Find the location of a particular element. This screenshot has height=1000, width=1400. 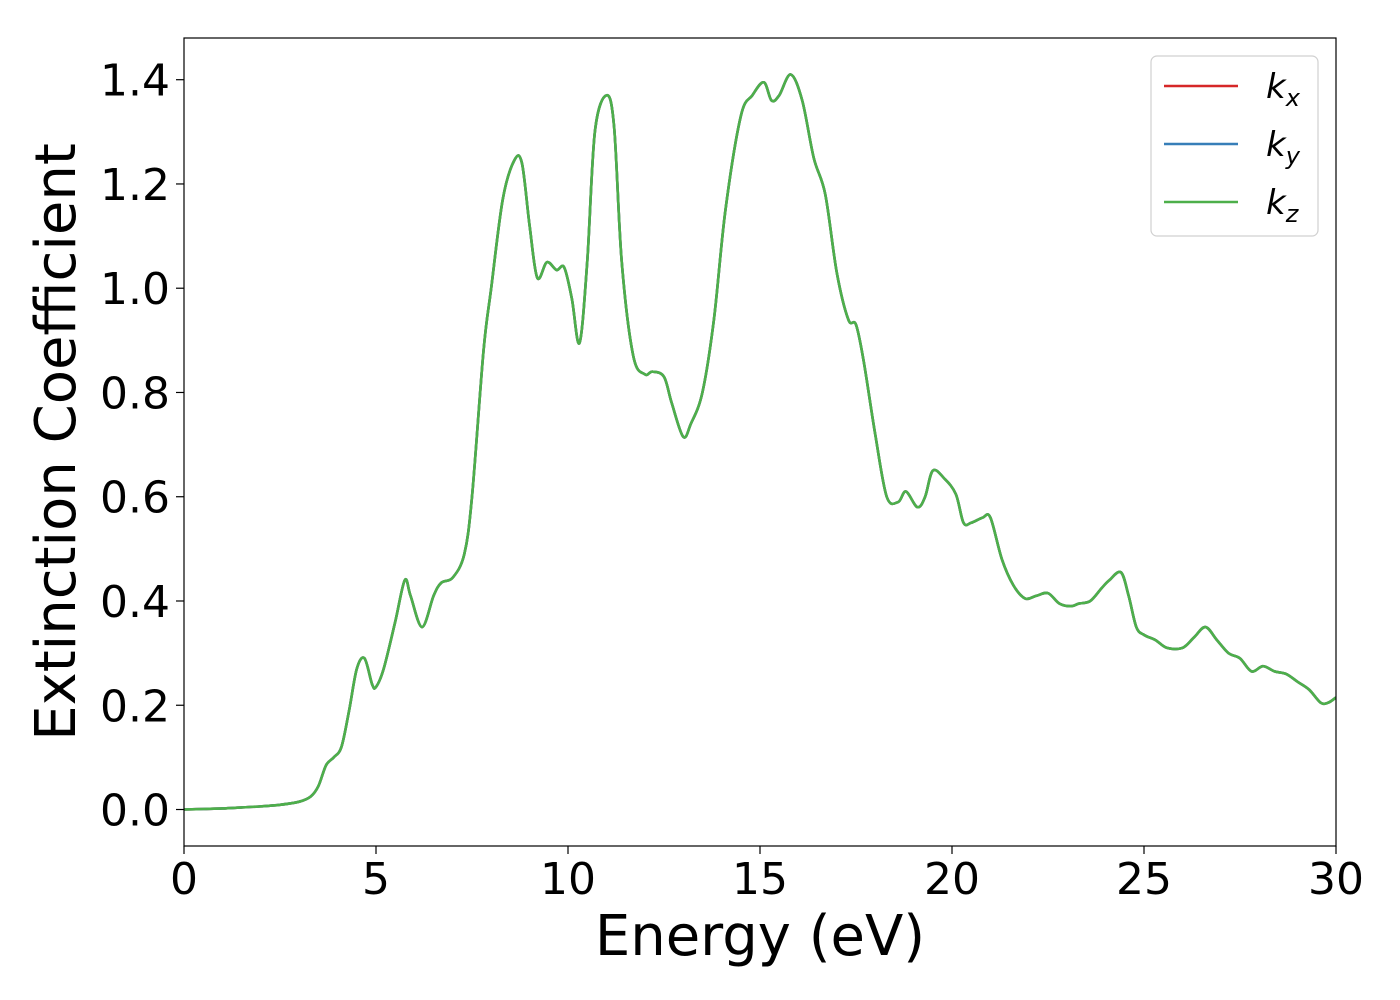

y-tick-label: 0.4 is located at coordinates (135, 602).